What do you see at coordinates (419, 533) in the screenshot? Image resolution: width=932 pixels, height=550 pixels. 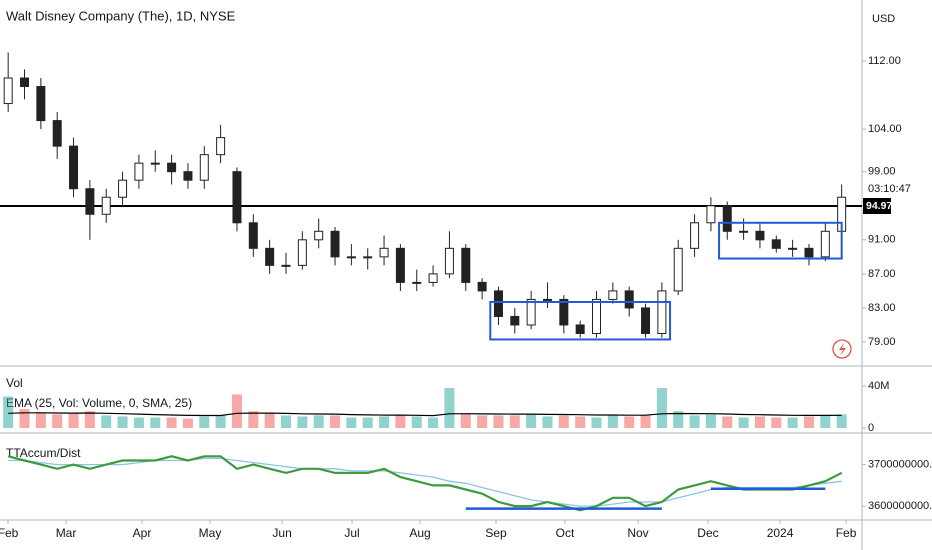 I see `x-tick-label: Aug` at bounding box center [419, 533].